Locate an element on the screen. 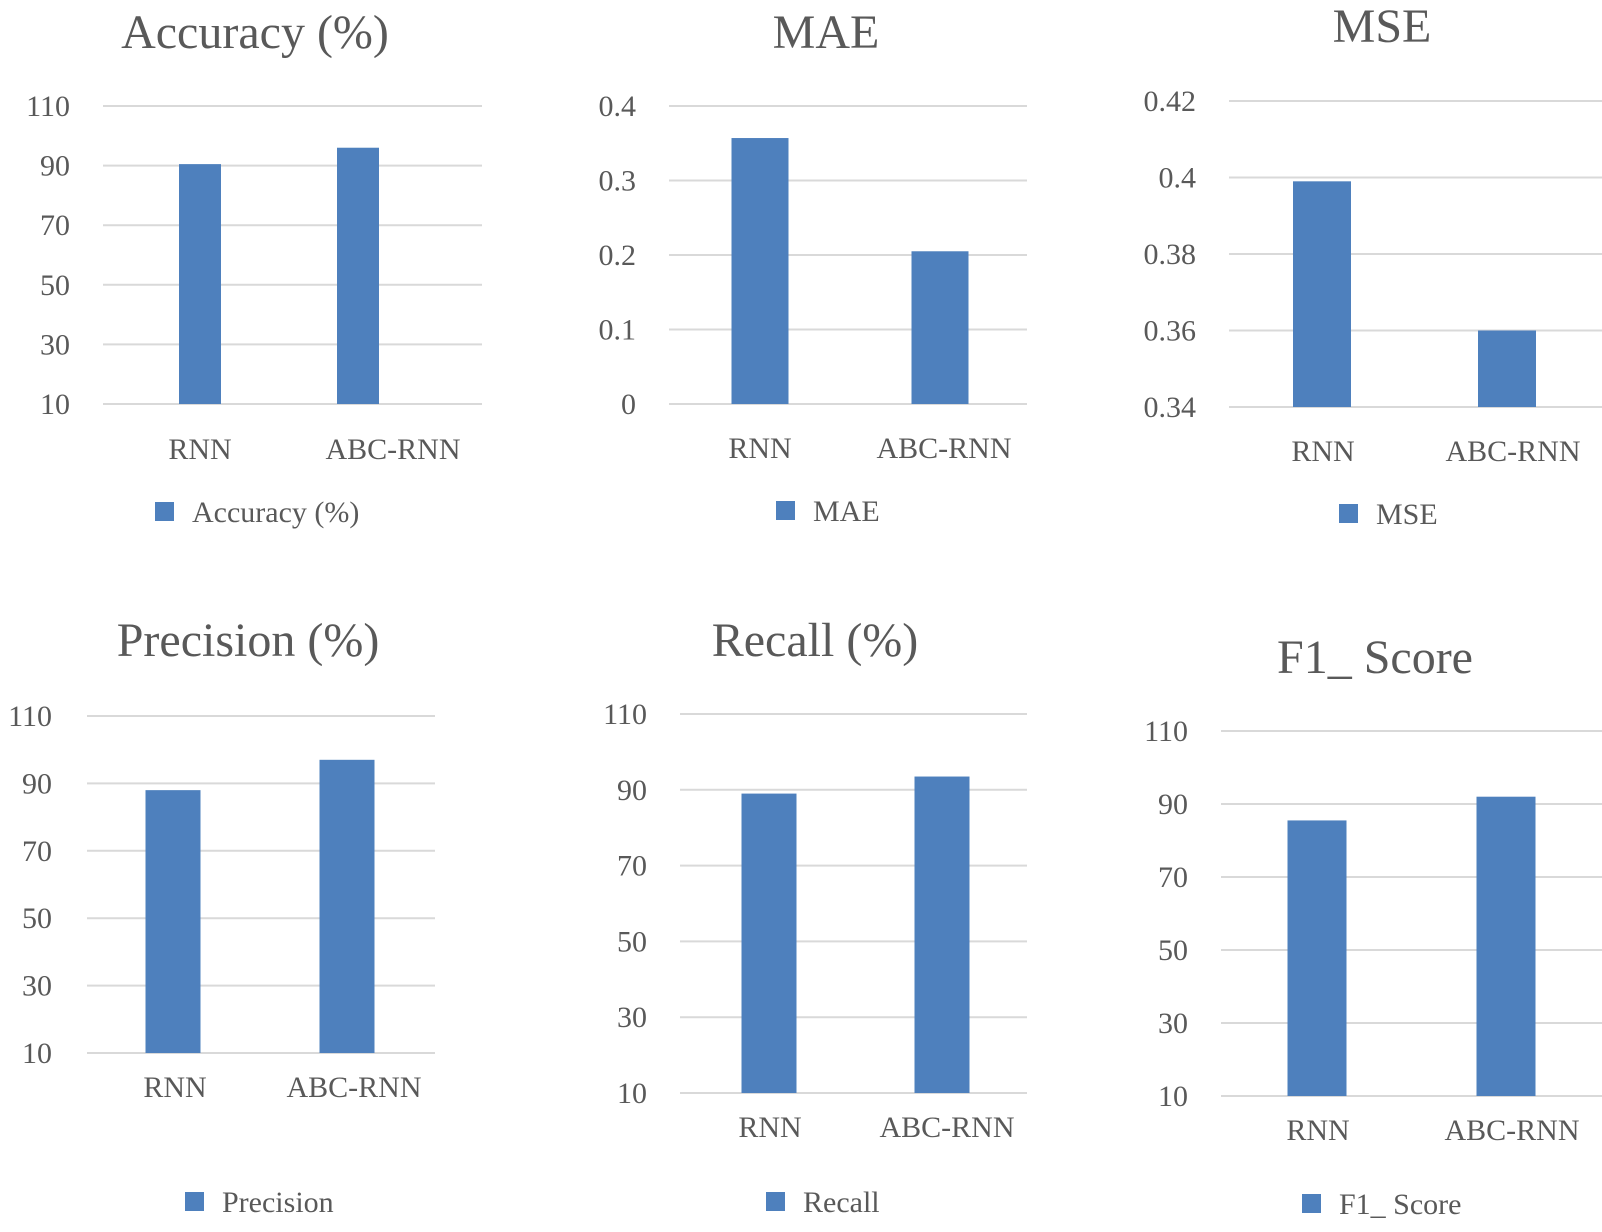 The image size is (1602, 1232). y-tick-label: 0.38 is located at coordinates (1170, 254).